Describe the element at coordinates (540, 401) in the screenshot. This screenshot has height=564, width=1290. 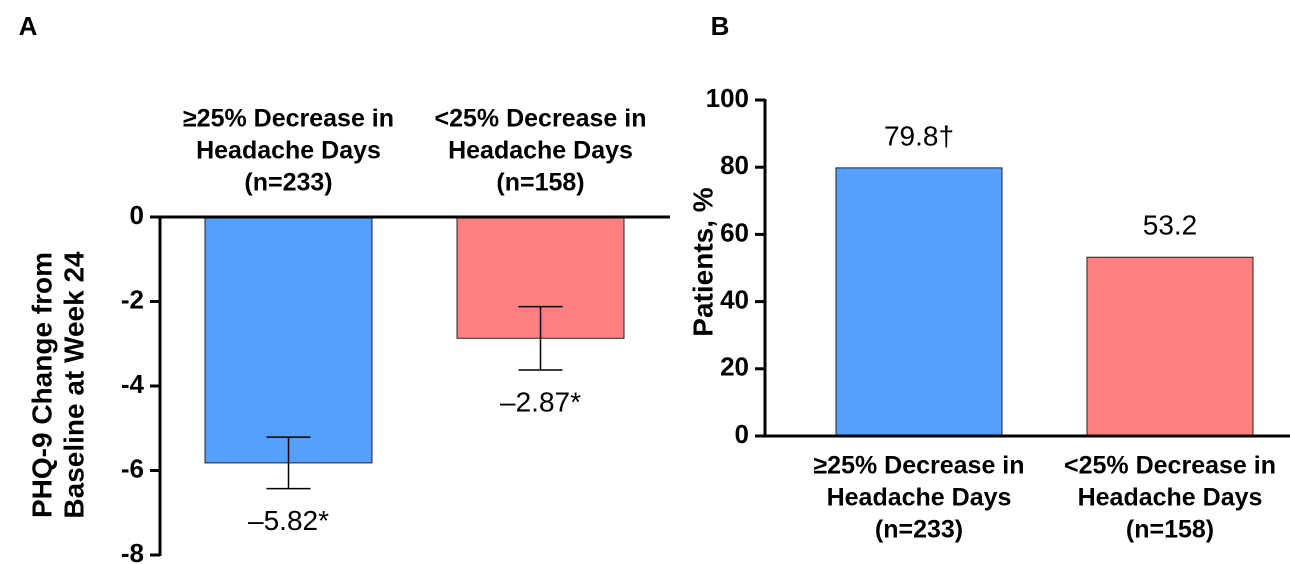
I see `value-label: –2.87*` at that location.